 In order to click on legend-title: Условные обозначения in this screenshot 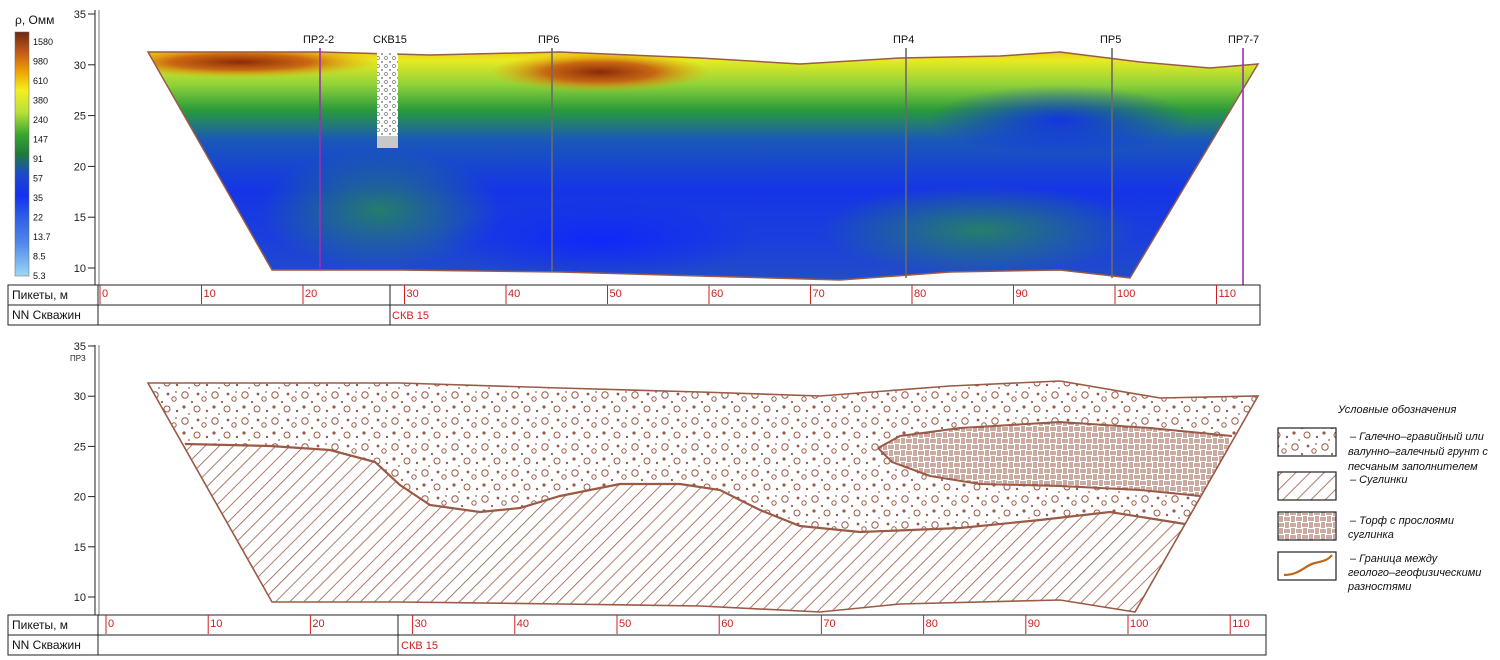, I will do `click(1397, 410)`.